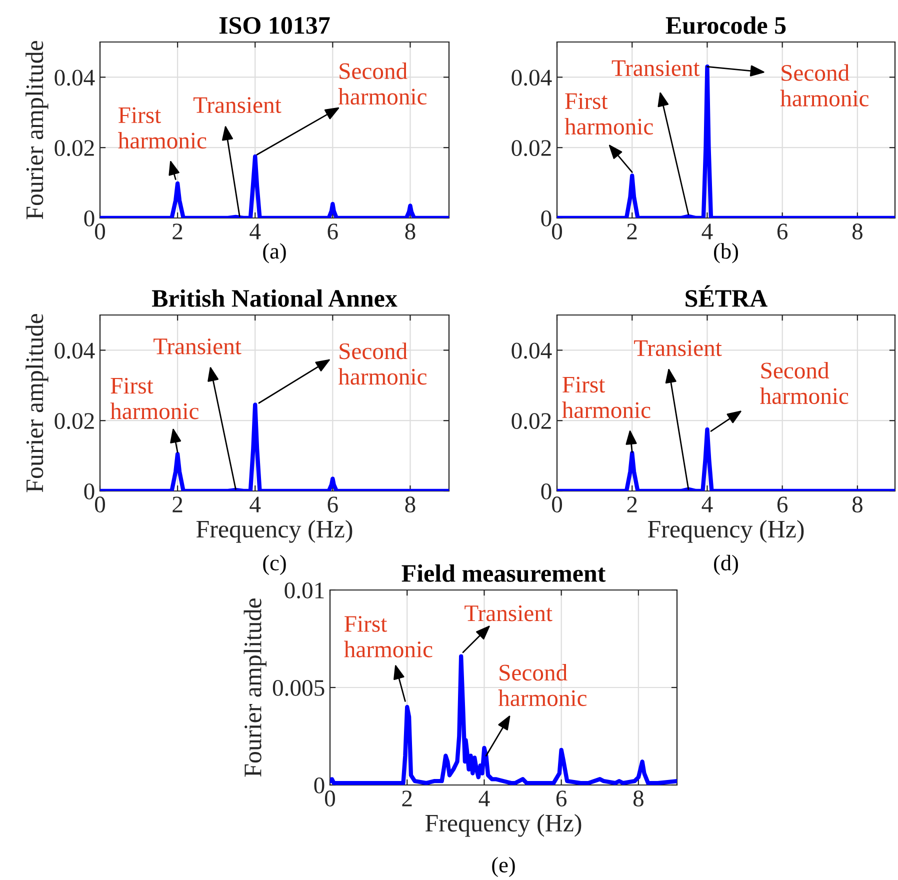 This screenshot has width=898, height=880. What do you see at coordinates (504, 573) in the screenshot?
I see `chart-title: Field measurement` at bounding box center [504, 573].